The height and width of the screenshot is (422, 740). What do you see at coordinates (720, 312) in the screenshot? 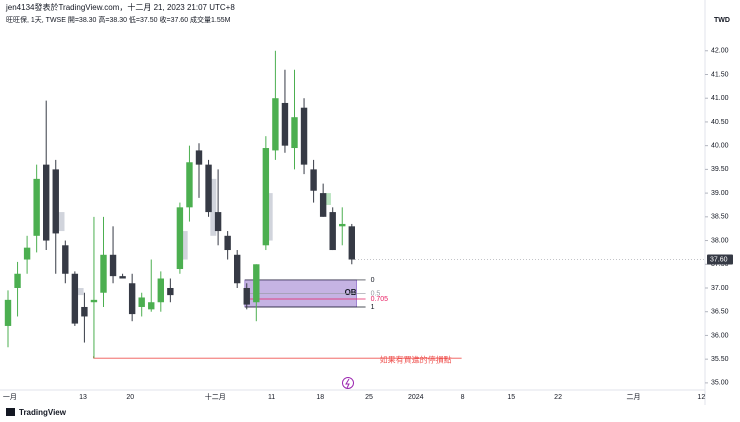
I see `y-tick-label: 36.50` at bounding box center [720, 312].